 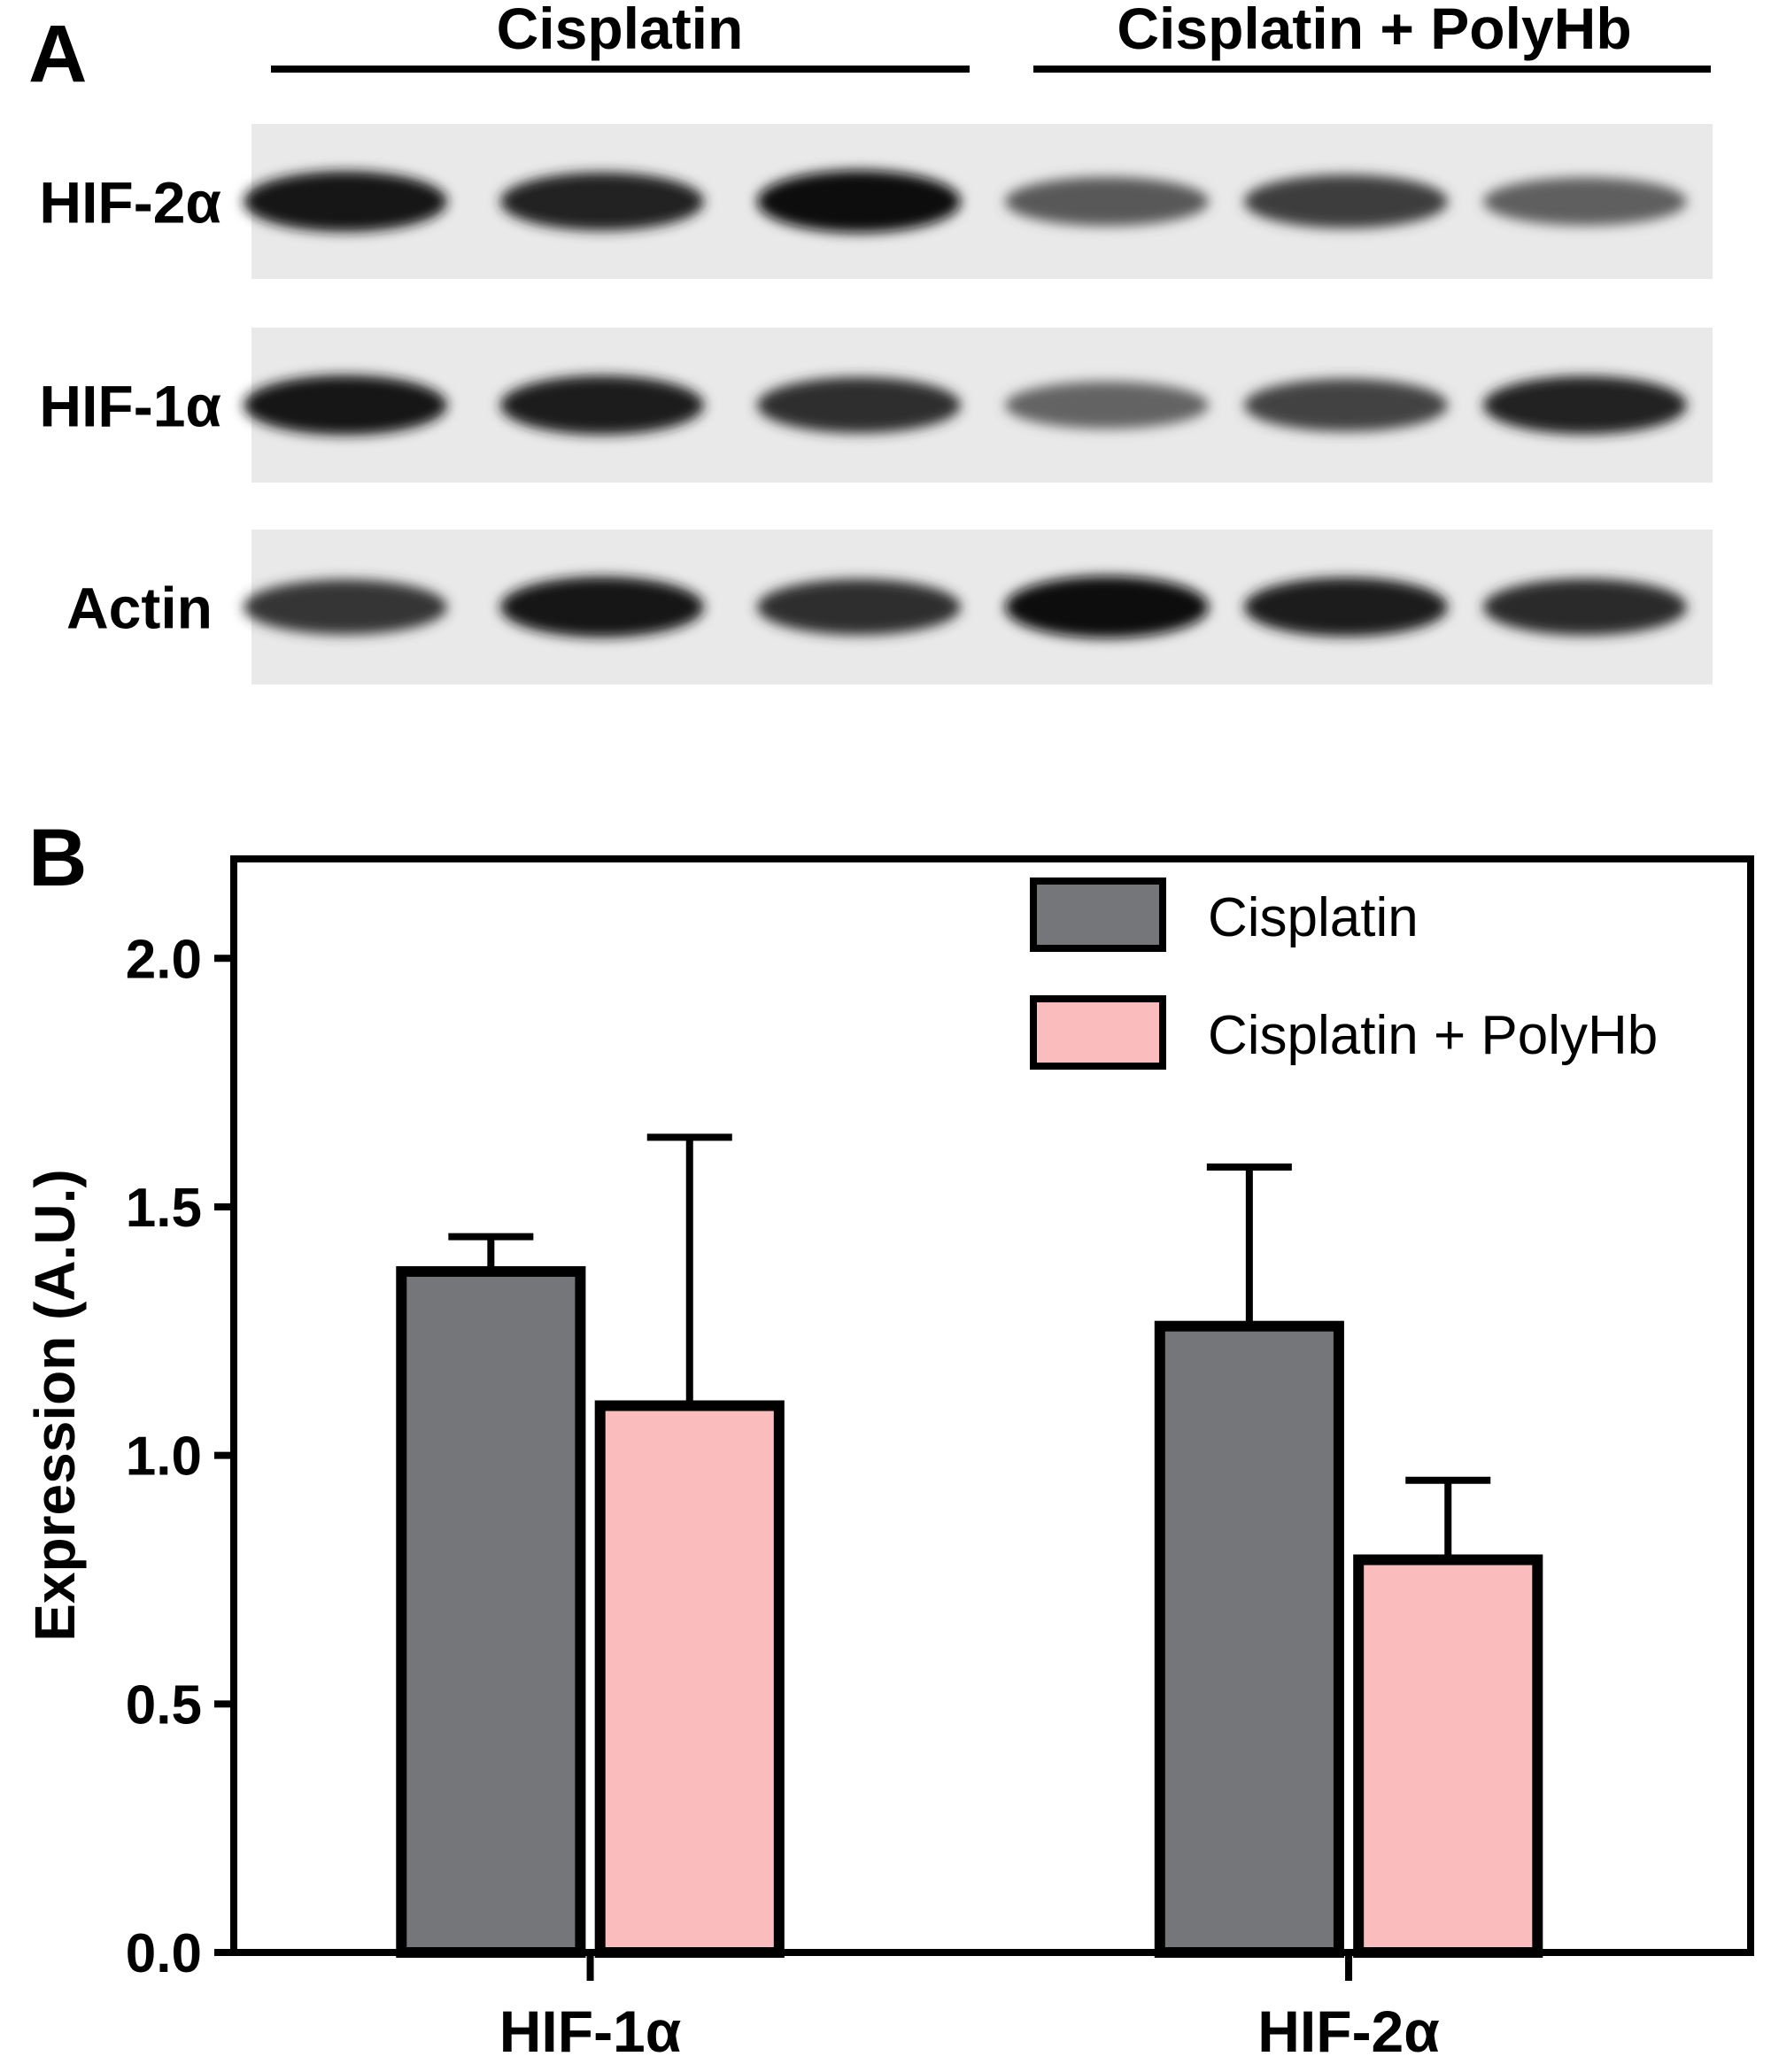 What do you see at coordinates (164, 1208) in the screenshot?
I see `y-tick-label: 1.5` at bounding box center [164, 1208].